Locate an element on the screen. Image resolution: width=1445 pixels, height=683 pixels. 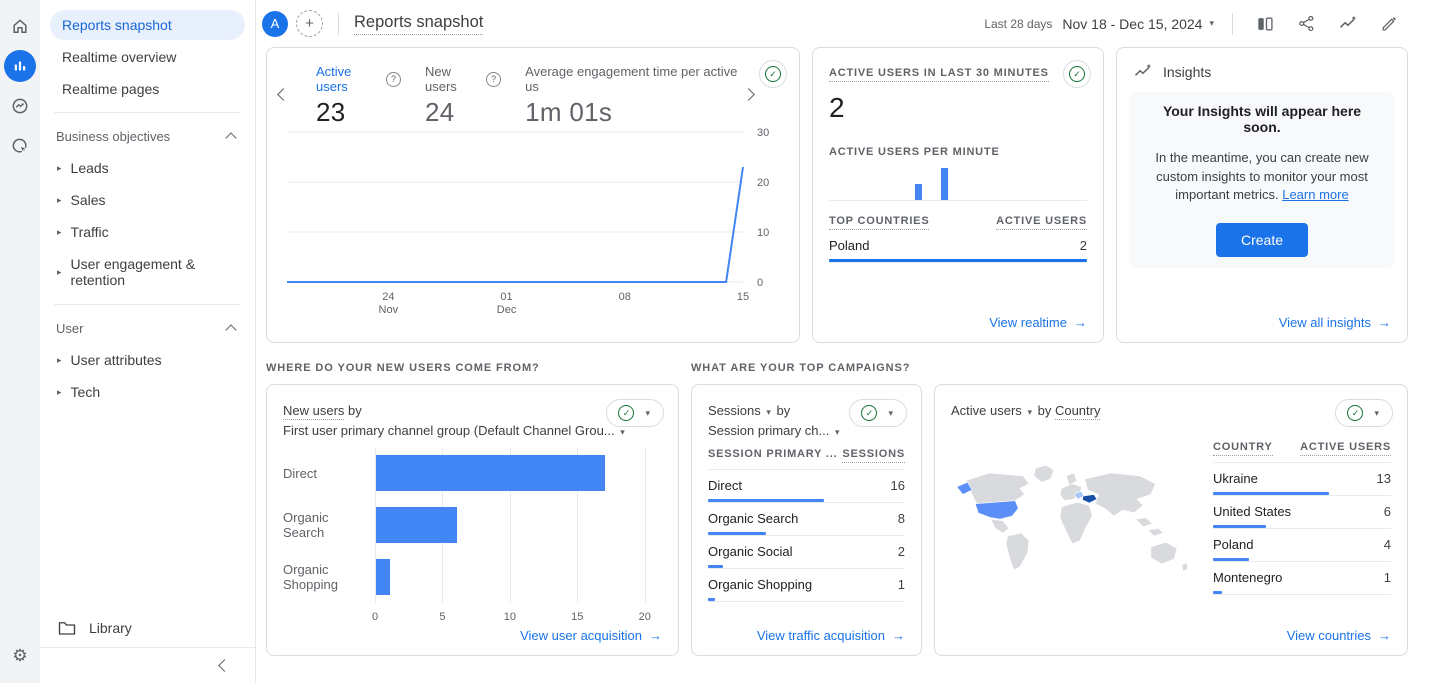
share-icon is located at coordinates (1306, 23).